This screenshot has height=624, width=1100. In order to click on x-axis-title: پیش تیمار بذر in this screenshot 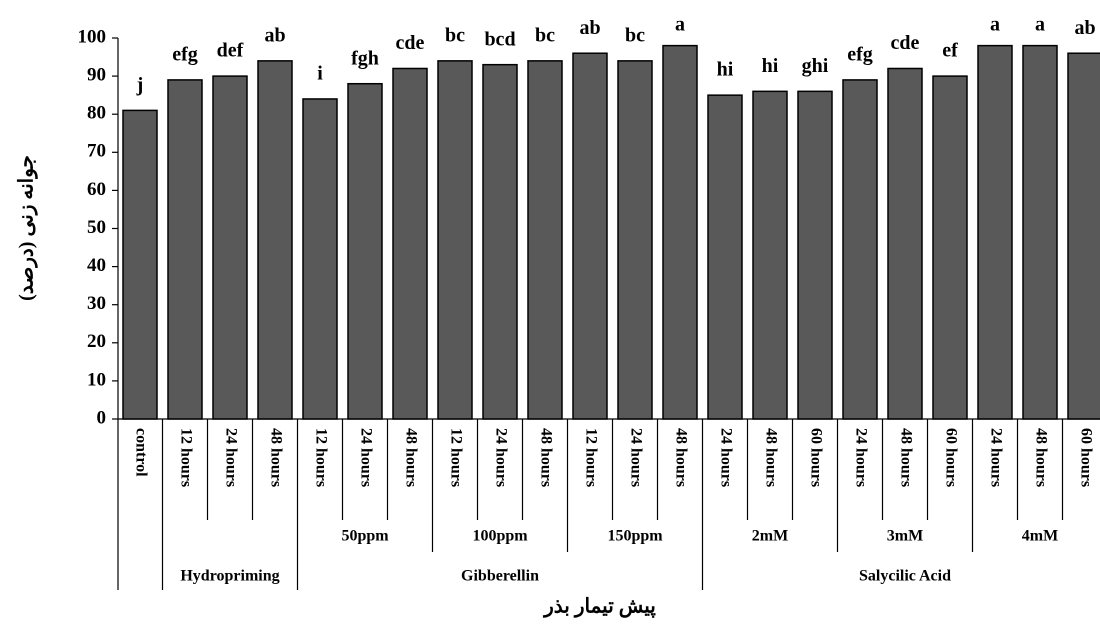, I will do `click(599, 607)`.